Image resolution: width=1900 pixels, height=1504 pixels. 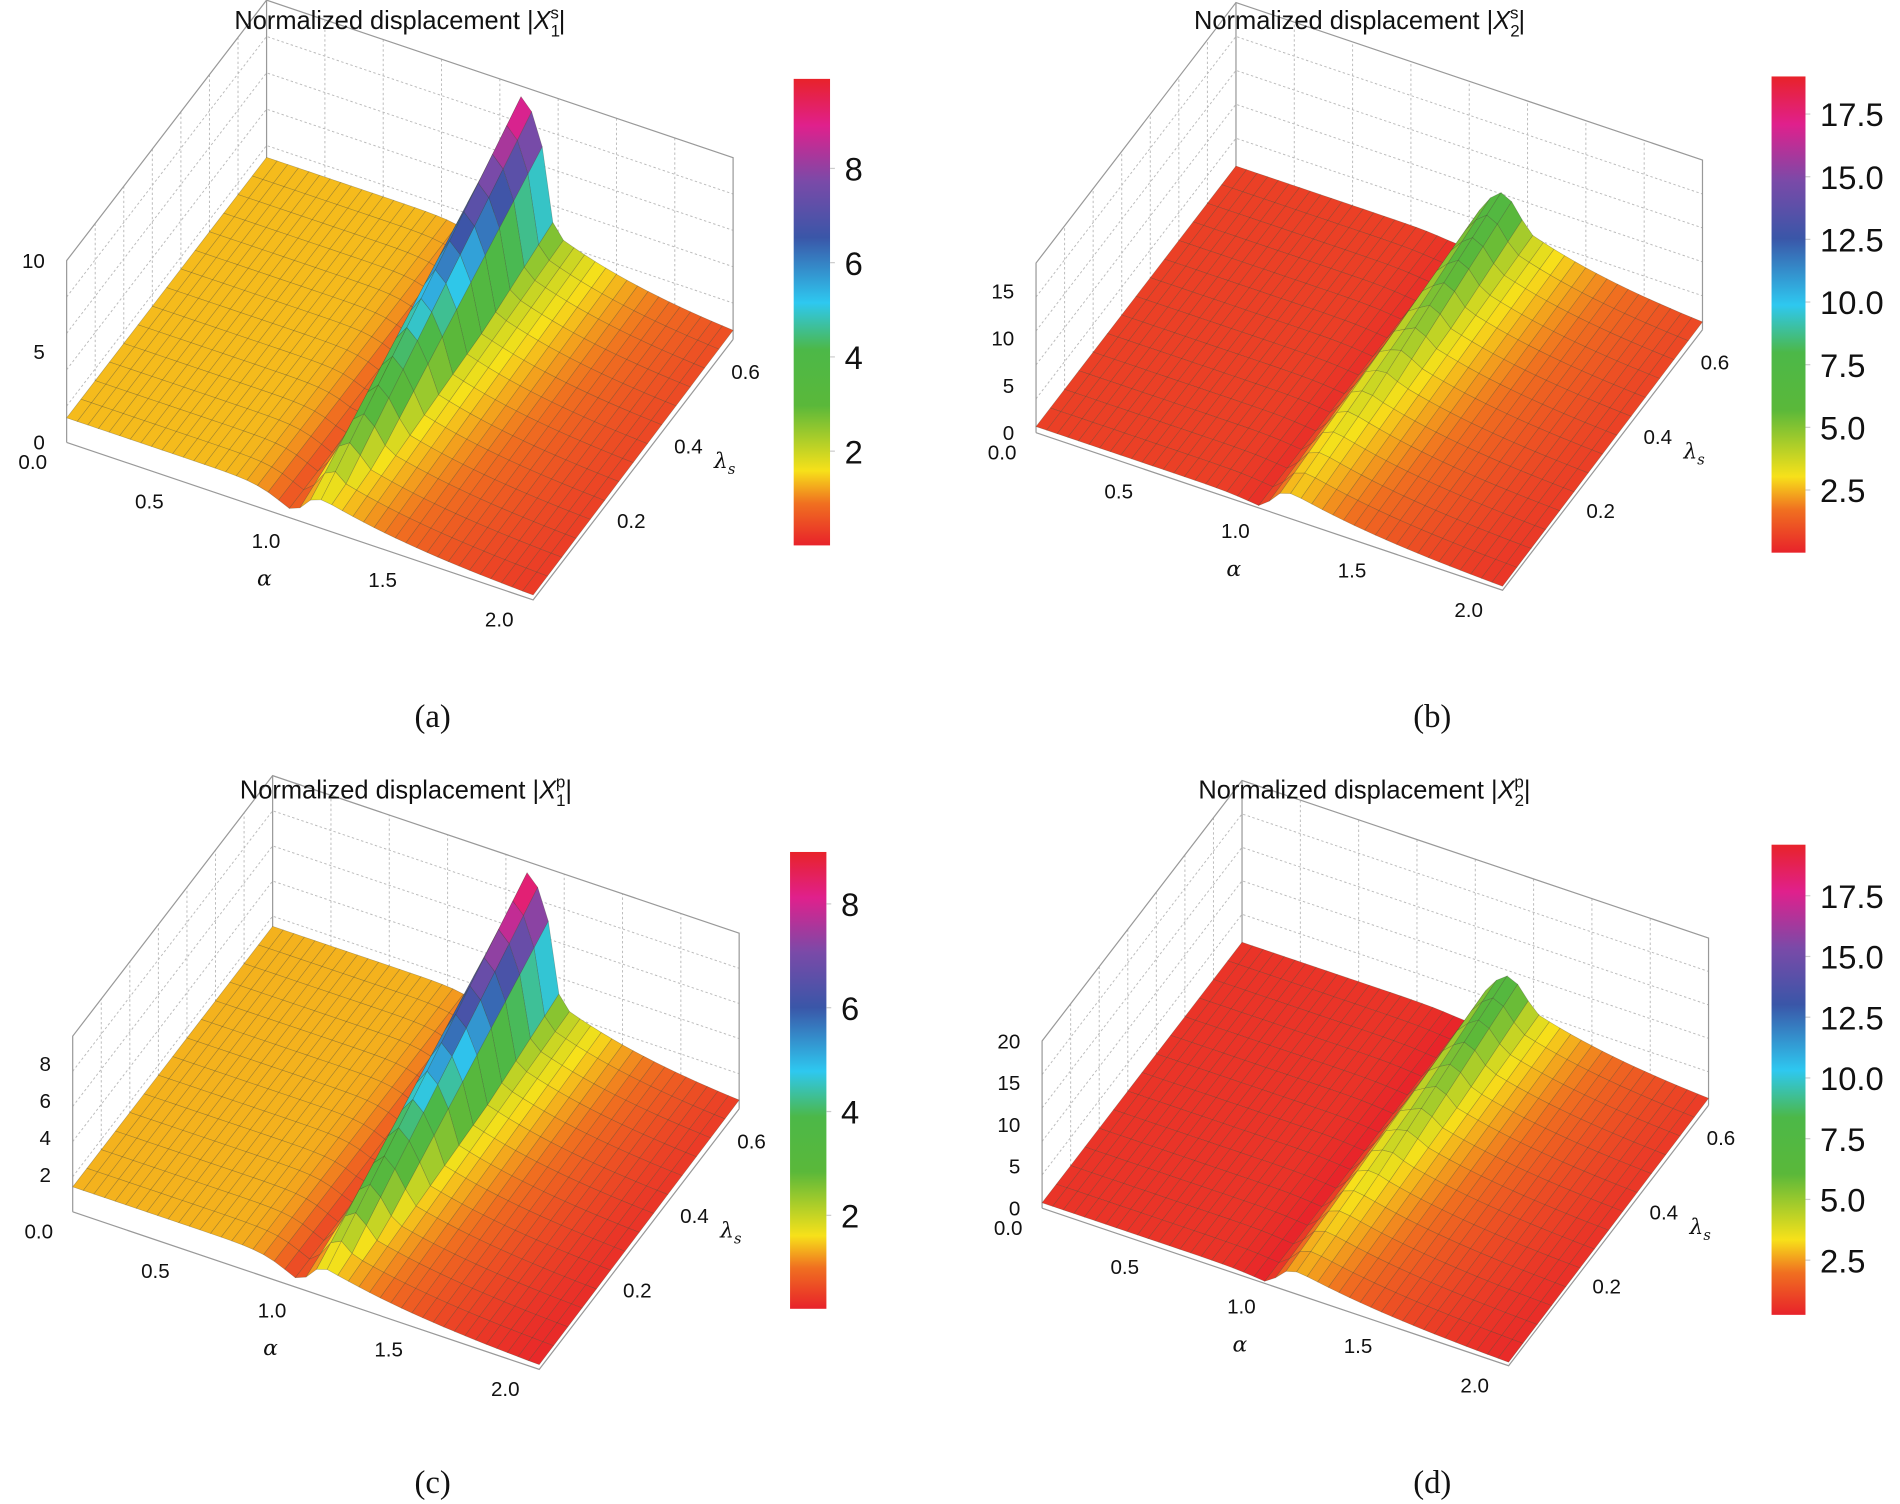 What do you see at coordinates (1842, 427) in the screenshot?
I see `colorbar-tick-label: 5.0` at bounding box center [1842, 427].